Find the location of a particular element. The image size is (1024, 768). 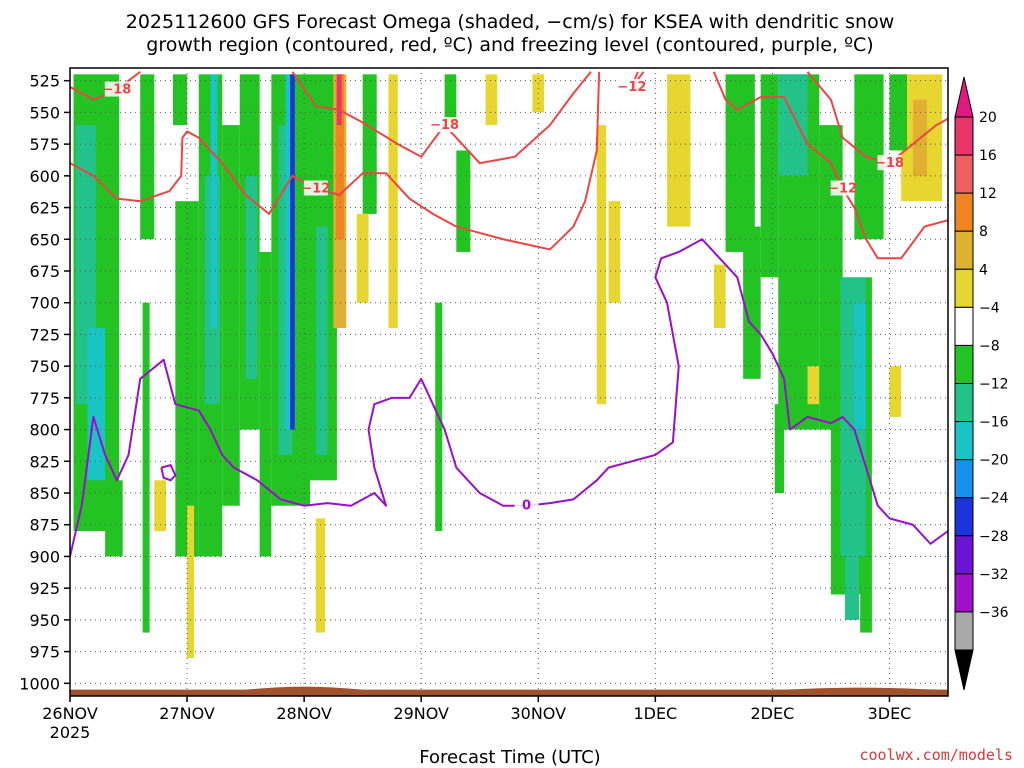

x-tick-label-0: 26NOV is located at coordinates (70, 713).